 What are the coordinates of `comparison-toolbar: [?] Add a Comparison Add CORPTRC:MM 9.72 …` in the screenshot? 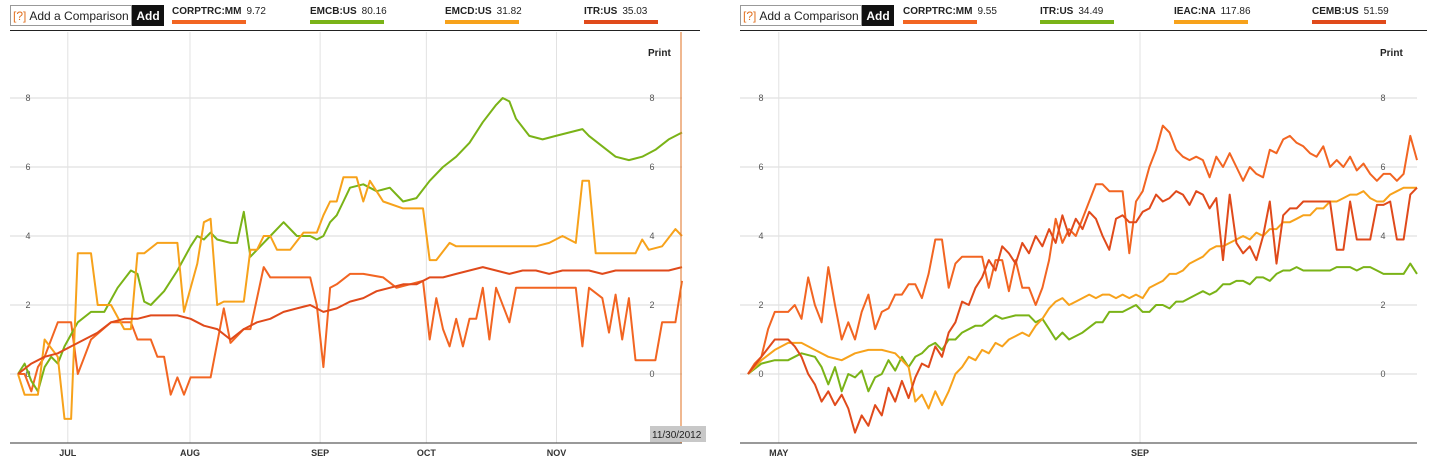 It's located at (355, 15).